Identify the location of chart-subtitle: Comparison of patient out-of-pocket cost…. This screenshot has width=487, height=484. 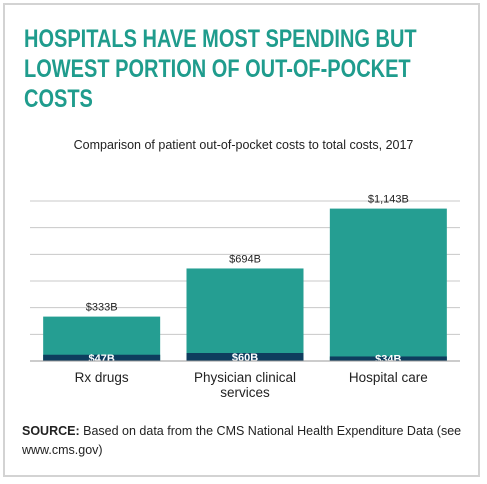
(243, 145).